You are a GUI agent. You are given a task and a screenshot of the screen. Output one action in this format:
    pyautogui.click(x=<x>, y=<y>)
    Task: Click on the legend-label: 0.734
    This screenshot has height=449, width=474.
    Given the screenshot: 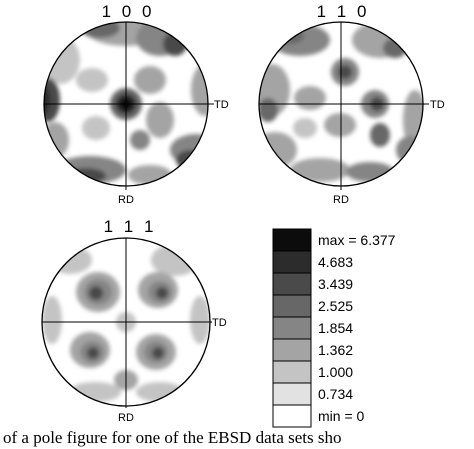 What is the action you would take?
    pyautogui.click(x=335, y=394)
    